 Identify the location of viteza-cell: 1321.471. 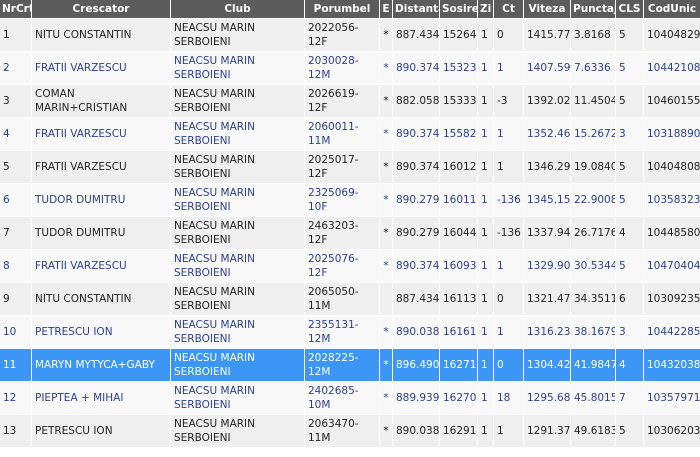
(547, 299).